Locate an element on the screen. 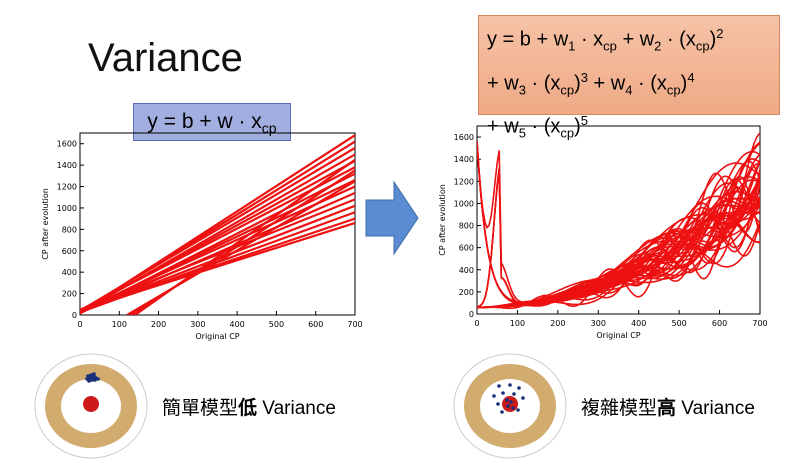  eq-sub: 3 is located at coordinates (522, 90).